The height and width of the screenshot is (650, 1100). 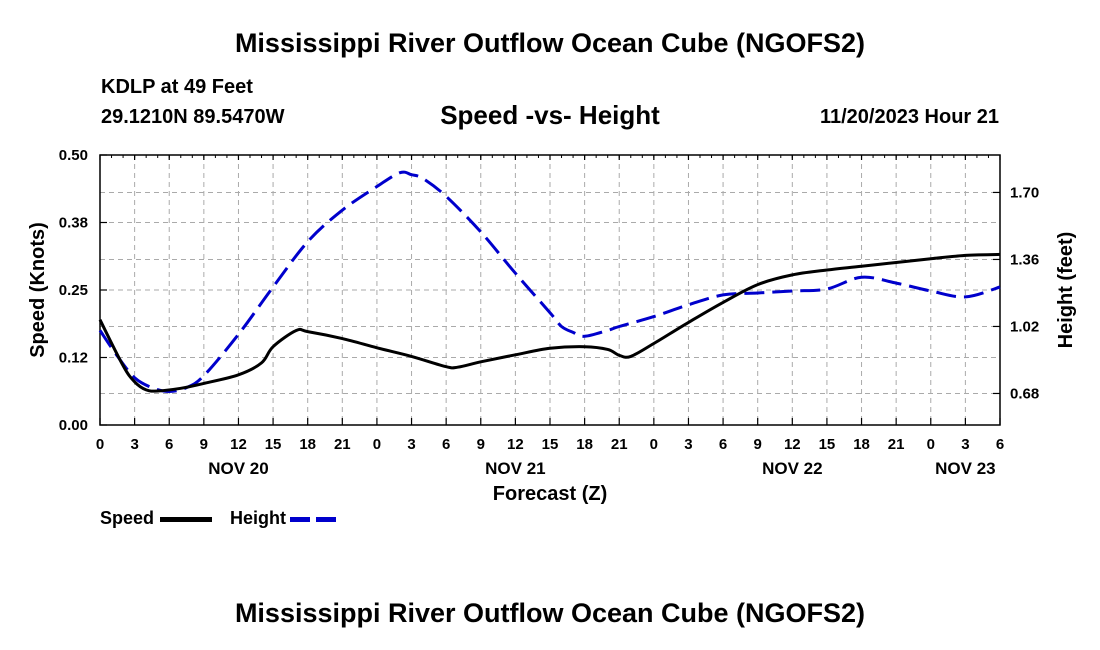 What do you see at coordinates (515, 468) in the screenshot?
I see `x-date-label: NOV 21` at bounding box center [515, 468].